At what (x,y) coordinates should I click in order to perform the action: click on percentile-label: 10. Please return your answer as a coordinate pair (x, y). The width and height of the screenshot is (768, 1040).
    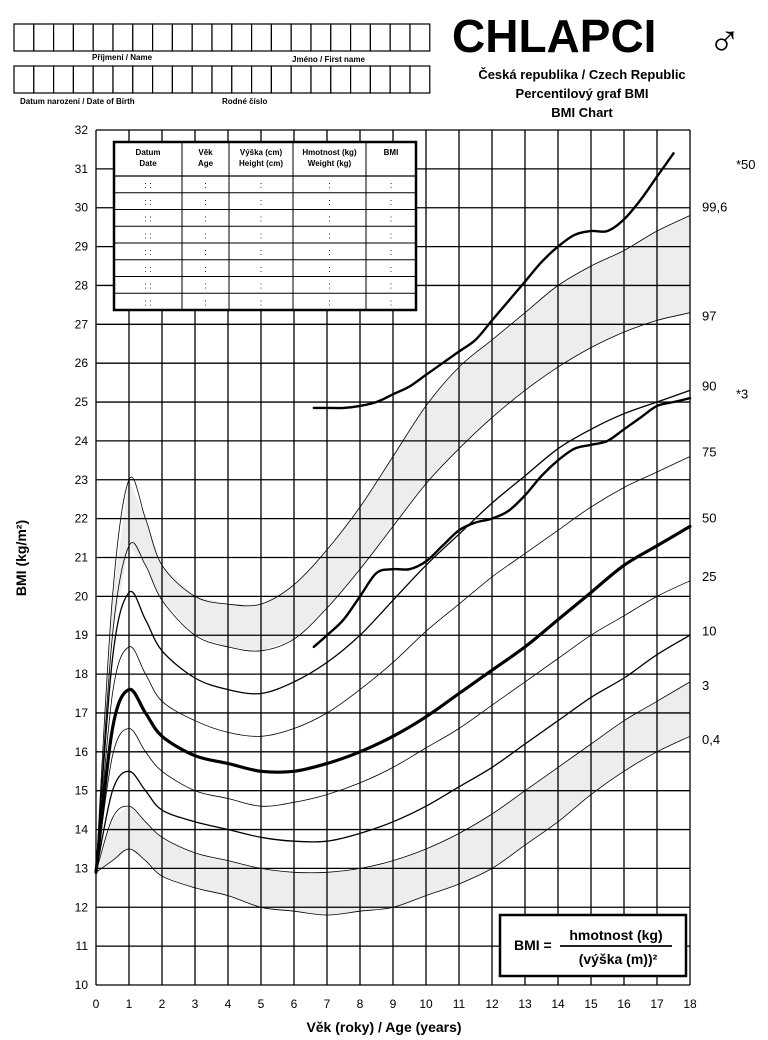
    Looking at the image, I should click on (709, 630).